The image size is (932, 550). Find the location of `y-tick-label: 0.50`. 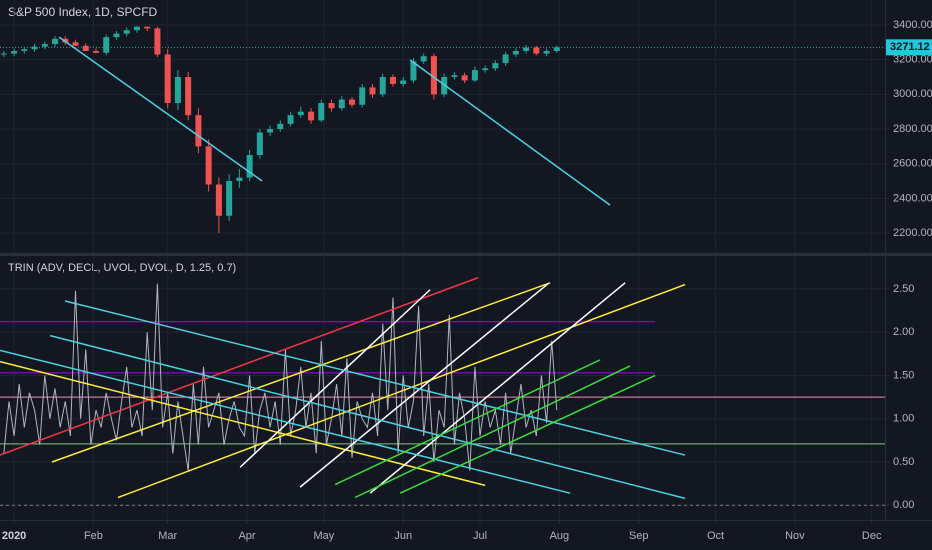

y-tick-label: 0.50 is located at coordinates (903, 462).